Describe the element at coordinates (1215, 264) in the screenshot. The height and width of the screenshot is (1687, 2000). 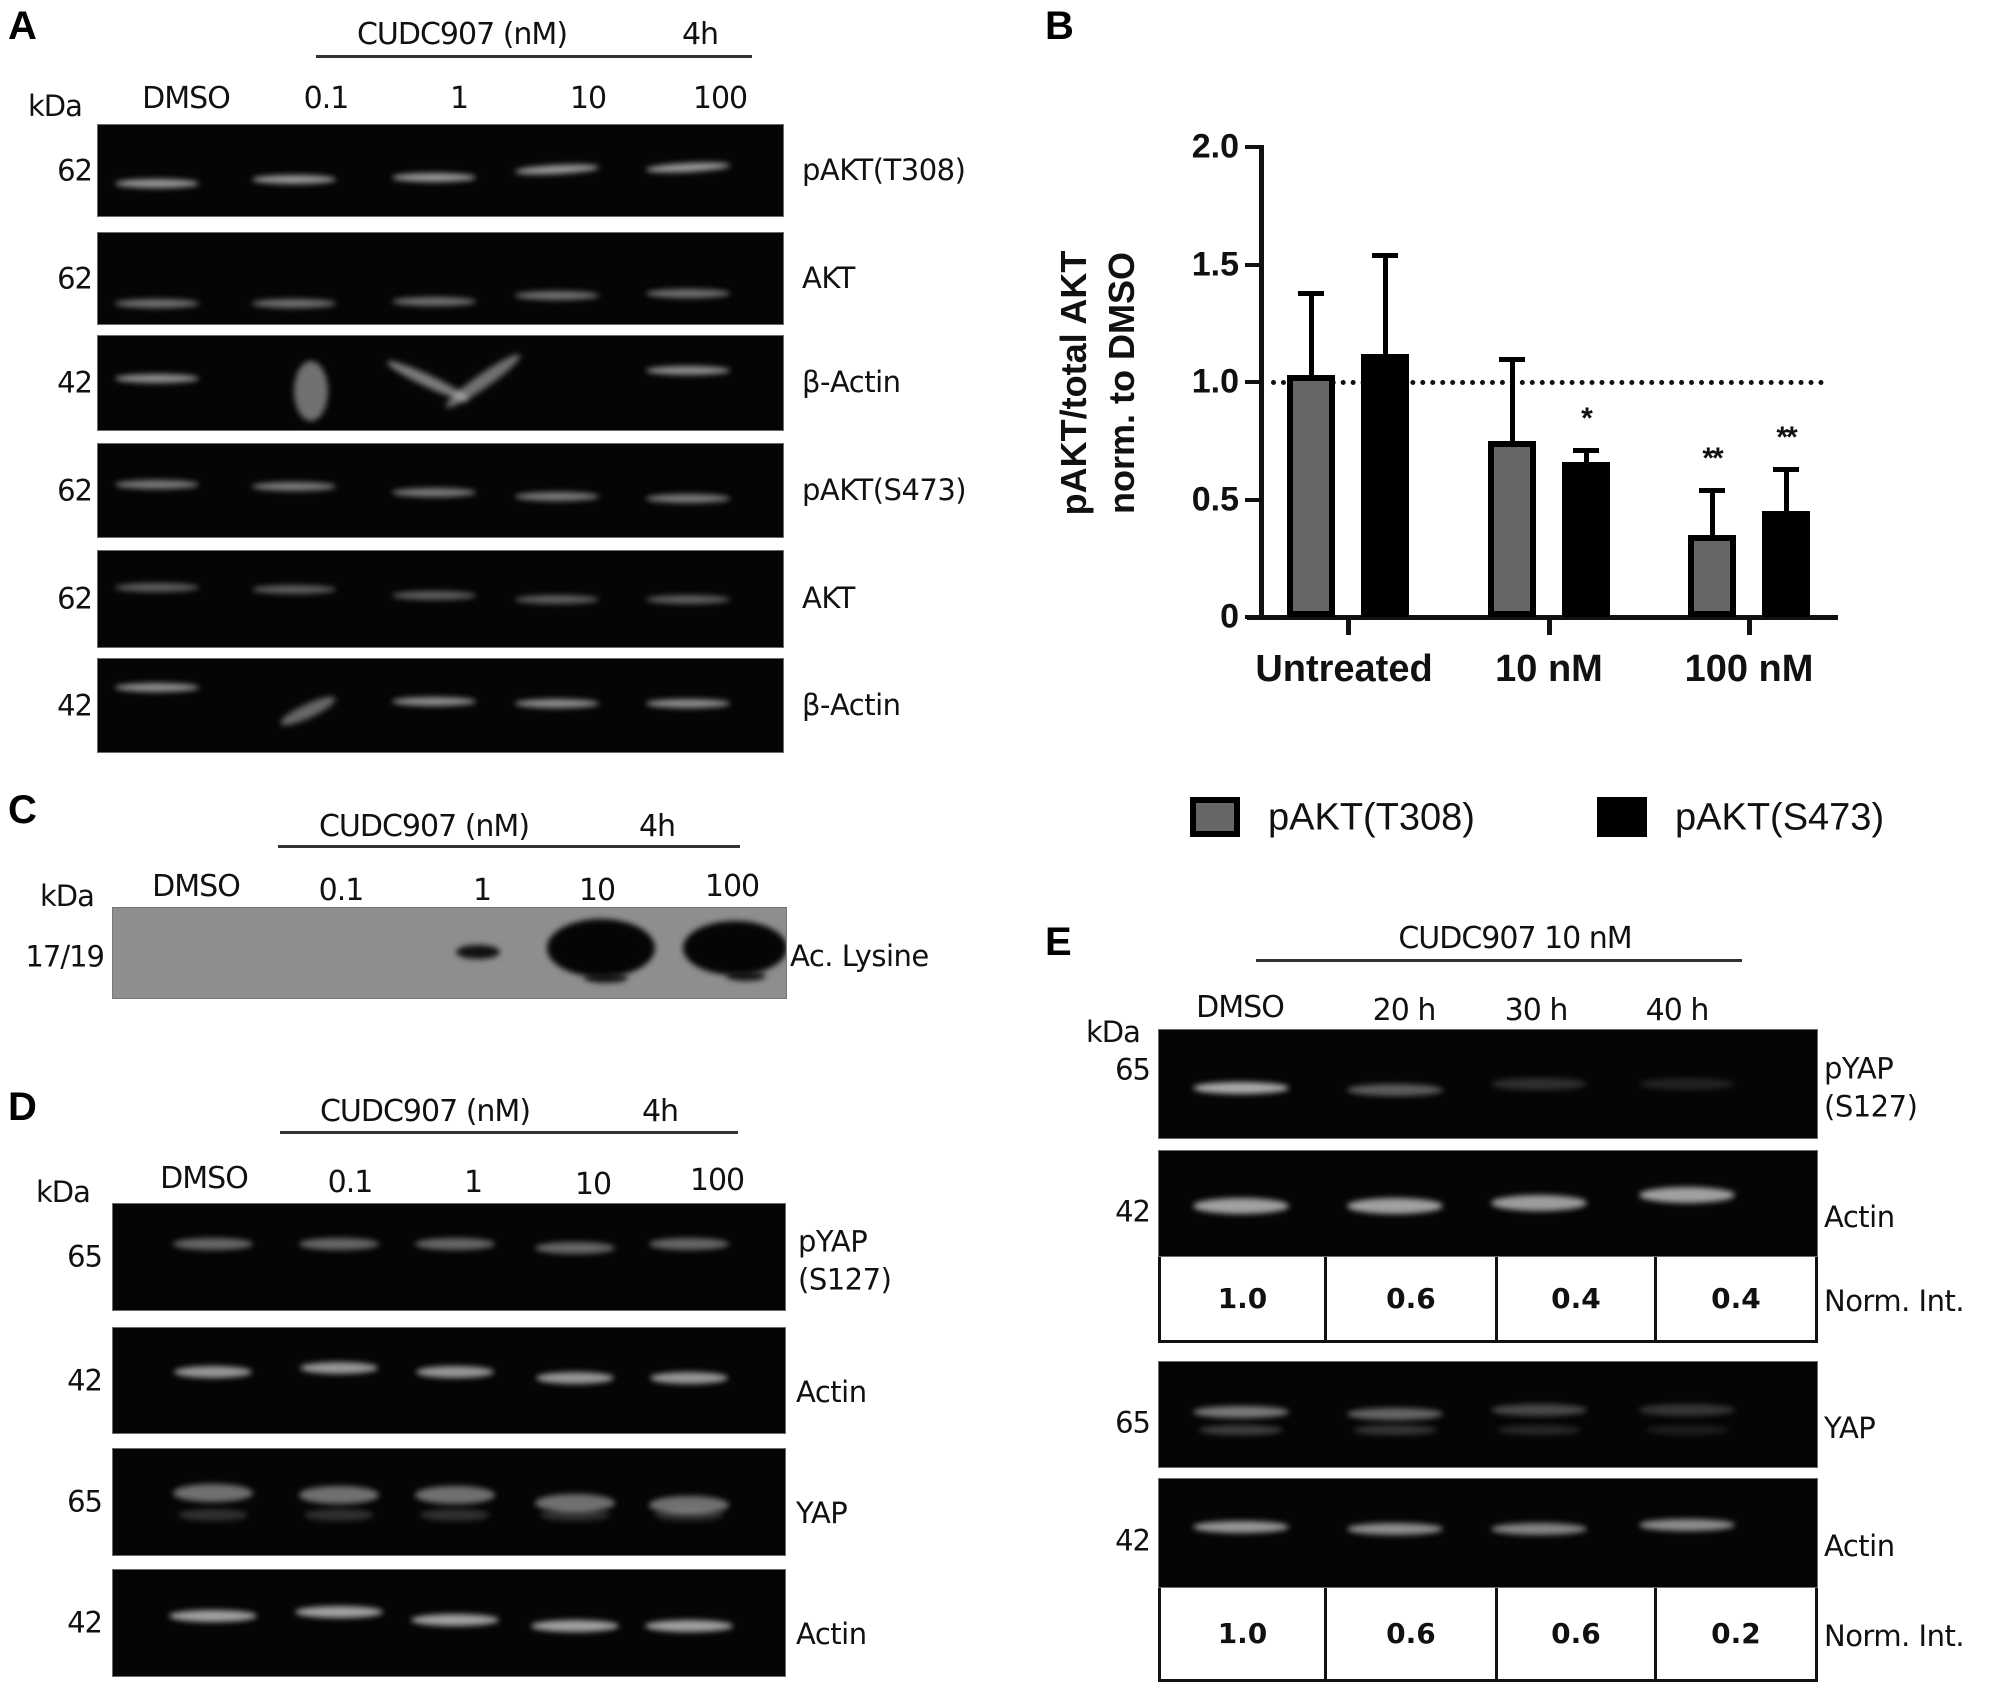
I see `y-axis-tick-label: 1.5` at that location.